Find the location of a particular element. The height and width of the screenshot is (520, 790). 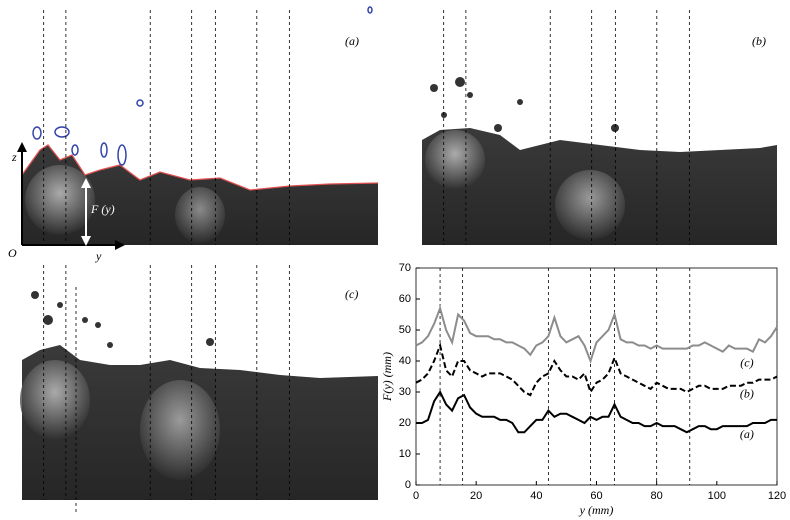

y-tick-label: 50 is located at coordinates (405, 330).